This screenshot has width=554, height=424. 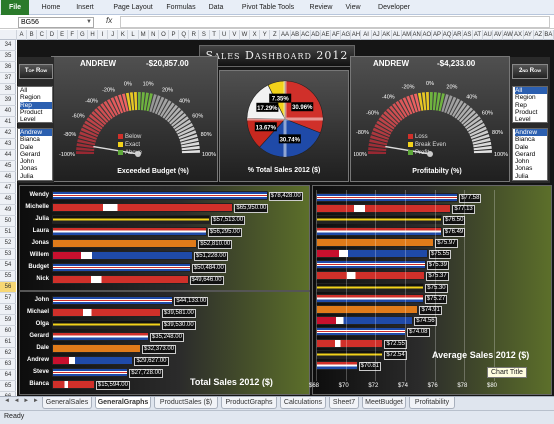 What do you see at coordinates (8, 309) in the screenshot?
I see `row-header: 58` at bounding box center [8, 309].